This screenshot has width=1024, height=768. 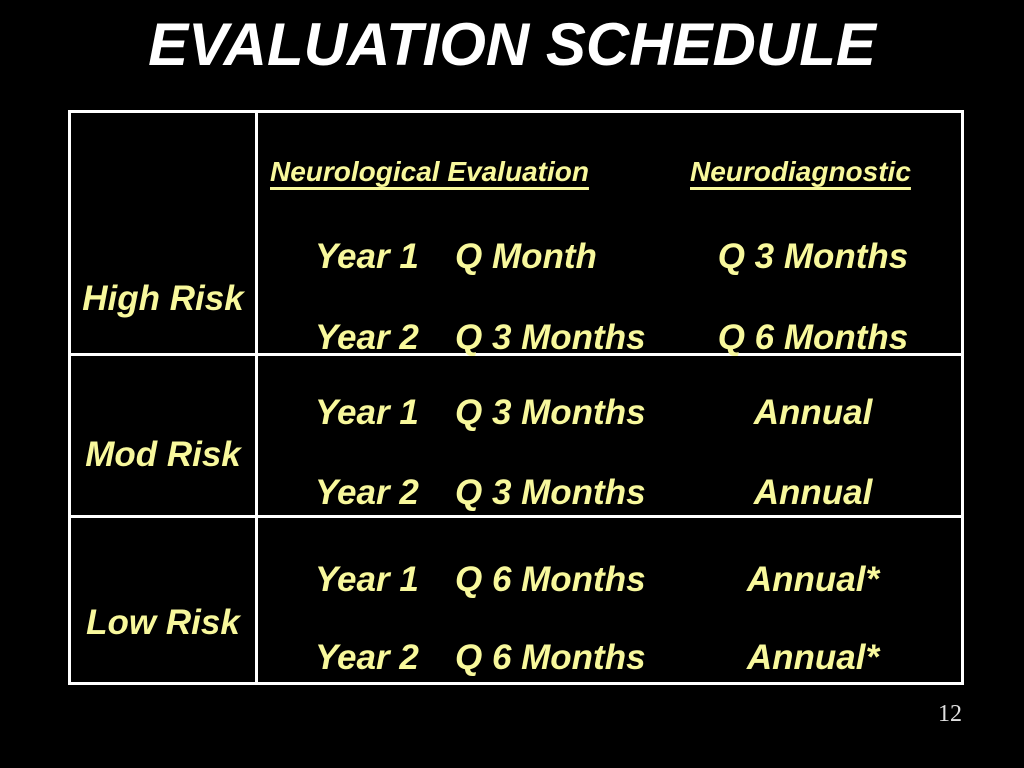 I want to click on schedule-row-low-year2: Year 2 Q 6 Months Annual*, so click(x=609, y=657).